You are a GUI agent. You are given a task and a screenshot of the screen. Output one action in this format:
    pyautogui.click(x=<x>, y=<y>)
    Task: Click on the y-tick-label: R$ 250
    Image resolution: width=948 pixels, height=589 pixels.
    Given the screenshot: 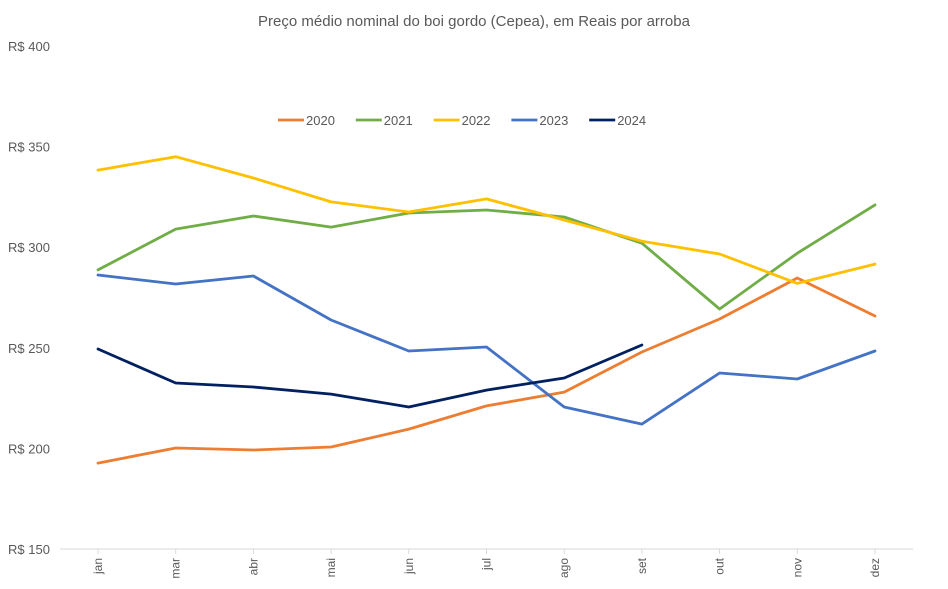 What is the action you would take?
    pyautogui.click(x=29, y=348)
    